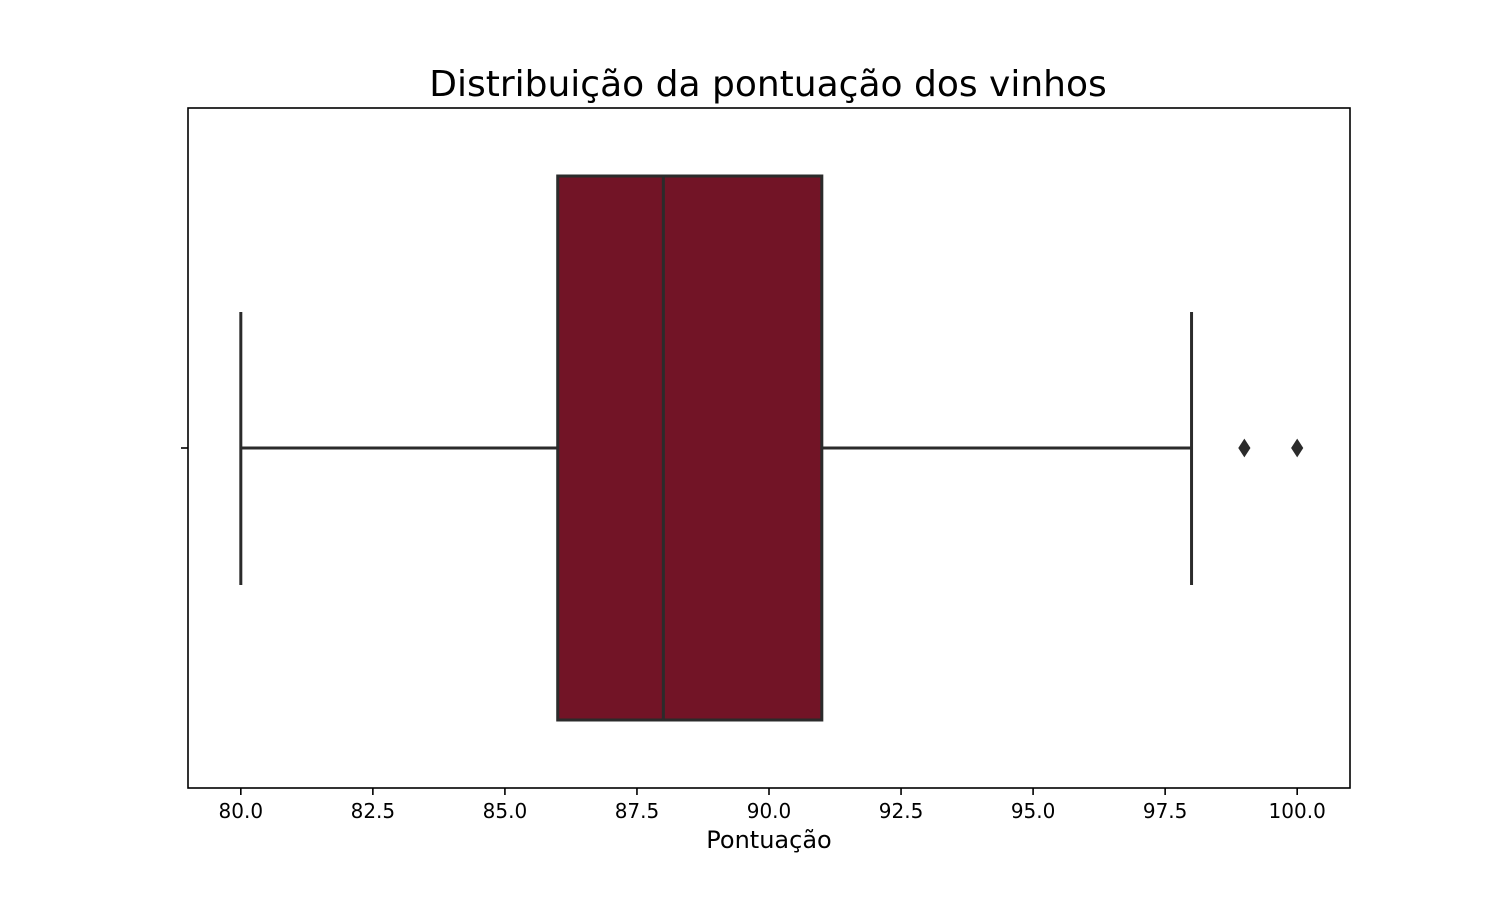 Image resolution: width=1500 pixels, height=900 pixels. Describe the element at coordinates (768, 84) in the screenshot. I see `chart-title: Distribuição da pontuação dos vinhos` at that location.